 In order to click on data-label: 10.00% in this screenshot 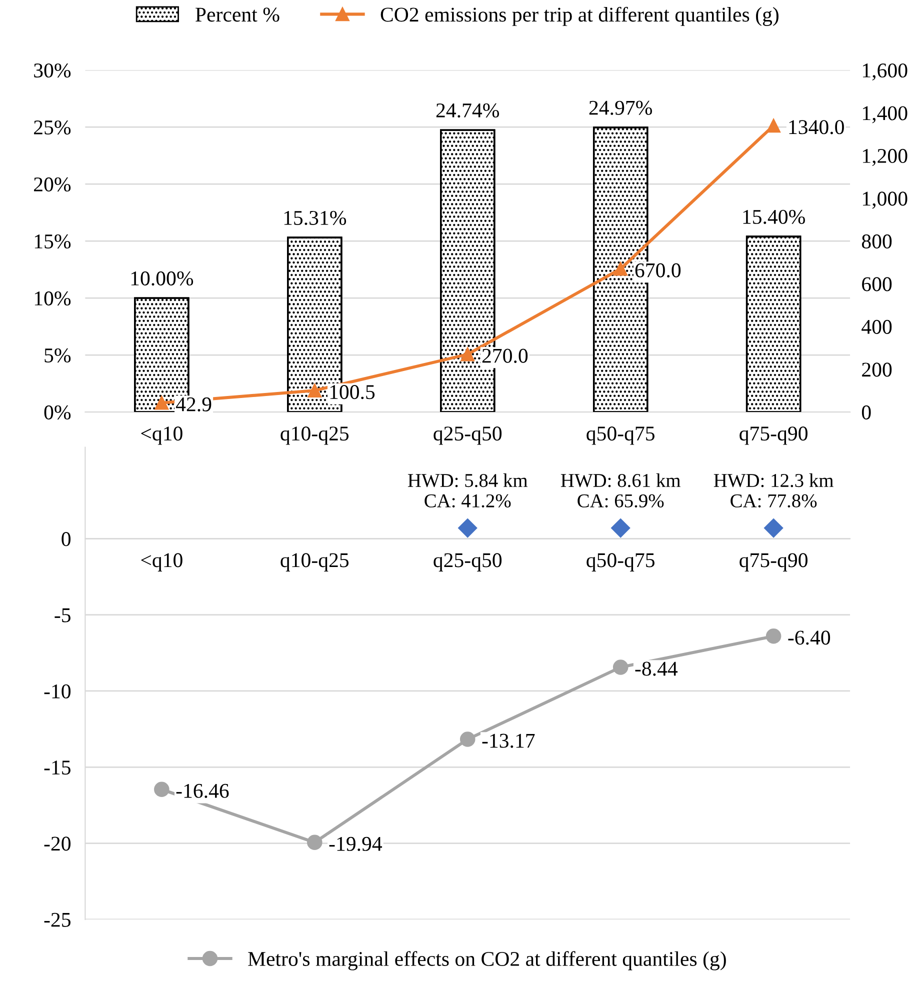, I will do `click(162, 278)`.